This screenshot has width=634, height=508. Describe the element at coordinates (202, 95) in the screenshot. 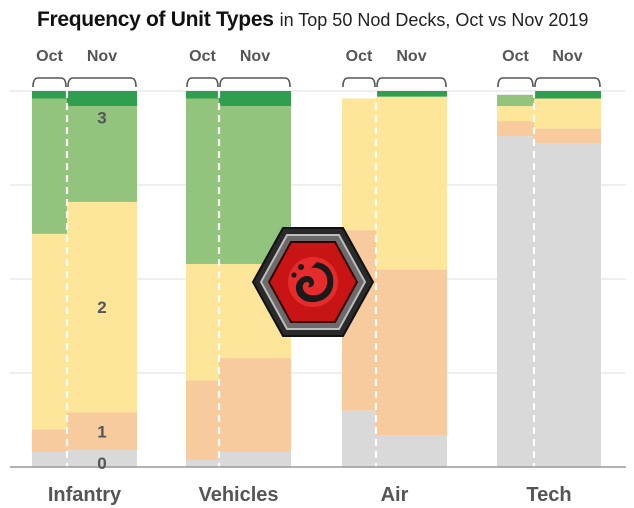

I see `bar-segment-vehicles-oct-top` at that location.